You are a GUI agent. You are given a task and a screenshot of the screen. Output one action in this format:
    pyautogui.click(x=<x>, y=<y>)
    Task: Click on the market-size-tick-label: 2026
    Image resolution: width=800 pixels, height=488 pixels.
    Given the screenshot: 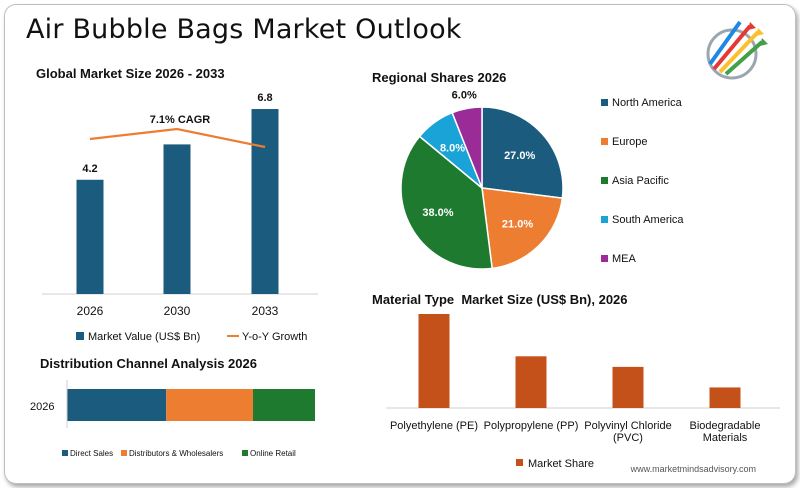 What is the action you would take?
    pyautogui.click(x=90, y=311)
    